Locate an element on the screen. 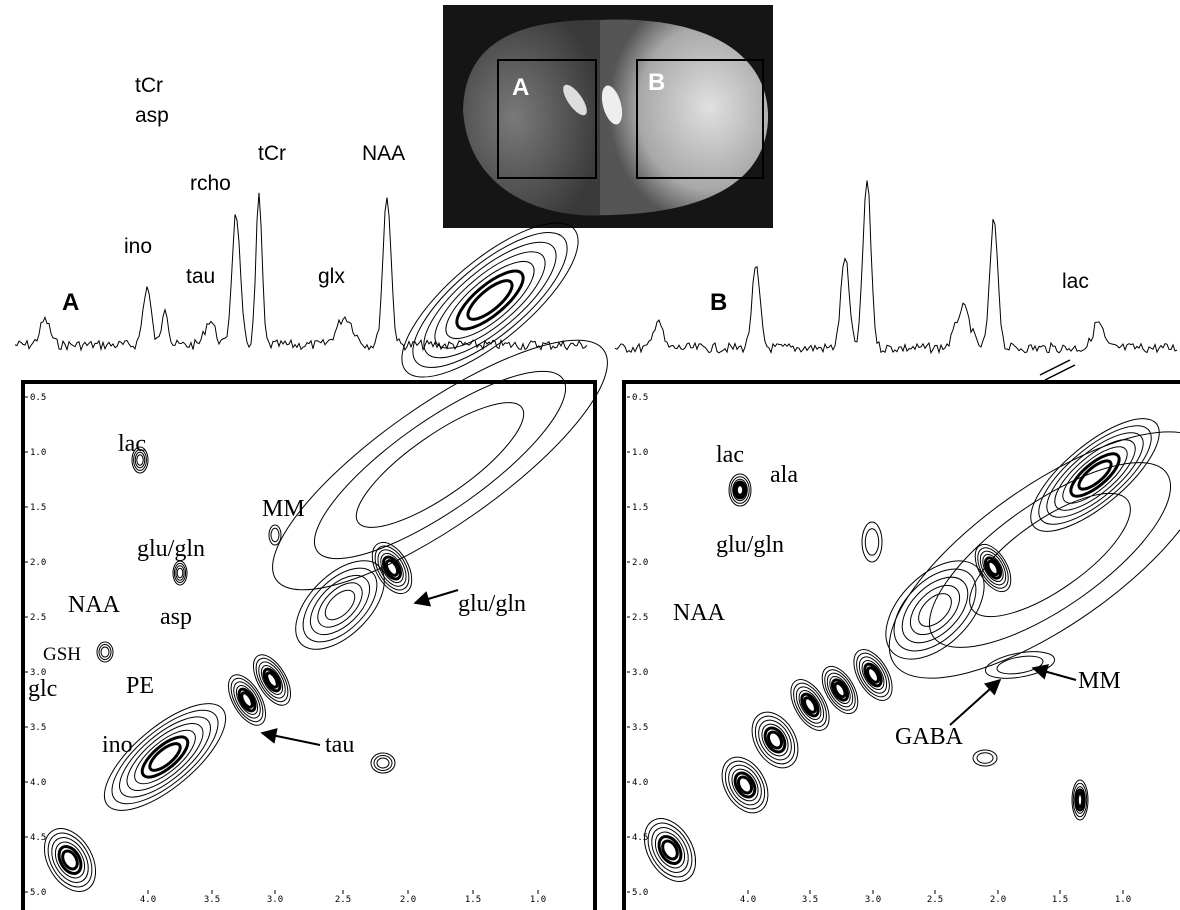 Image resolution: width=1180 pixels, height=910 pixels. peak-label: ino is located at coordinates (138, 246).